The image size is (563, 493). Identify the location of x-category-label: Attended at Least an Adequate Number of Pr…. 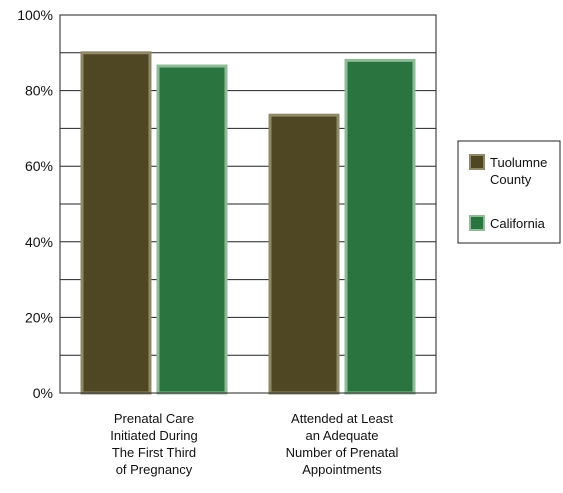
(342, 444).